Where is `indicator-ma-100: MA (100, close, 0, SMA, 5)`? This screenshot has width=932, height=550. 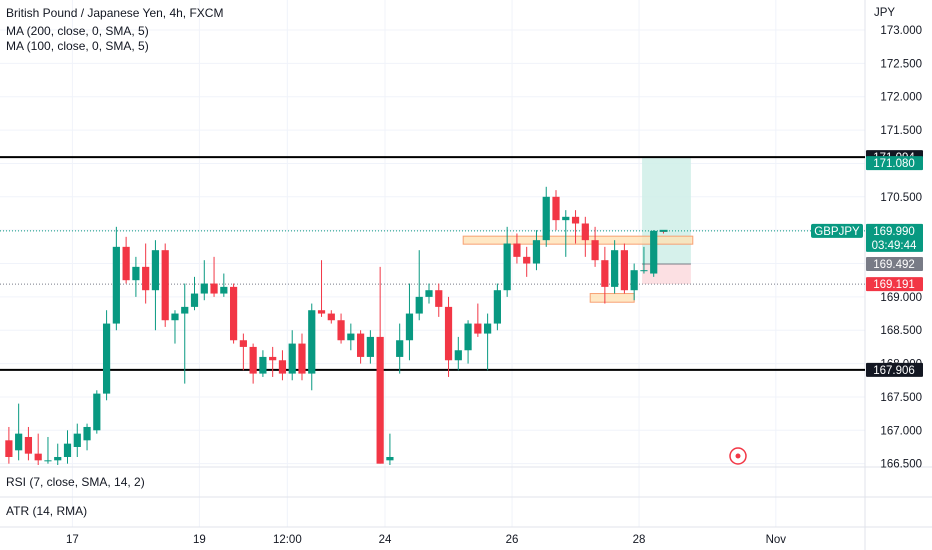
indicator-ma-100: MA (100, close, 0, SMA, 5) is located at coordinates (77, 46).